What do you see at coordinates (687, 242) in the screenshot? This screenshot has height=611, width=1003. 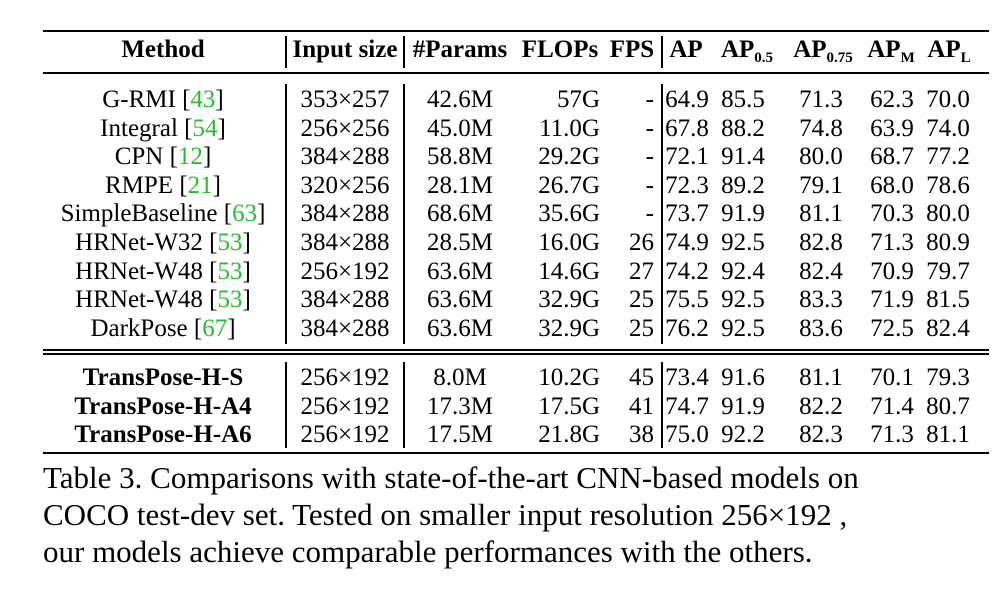 I see `ap-cell: 74.9` at bounding box center [687, 242].